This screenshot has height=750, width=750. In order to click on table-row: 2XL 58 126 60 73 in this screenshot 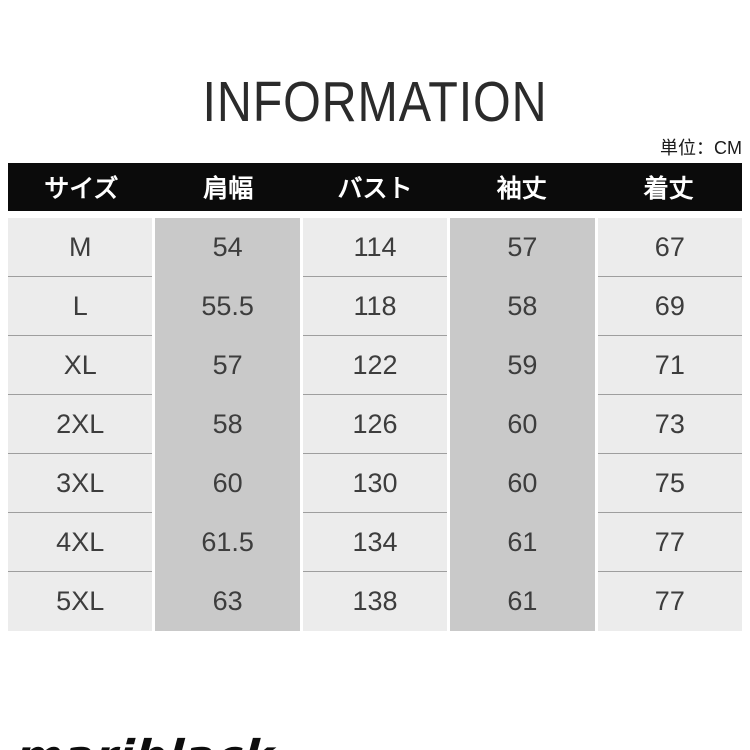, I will do `click(375, 424)`.